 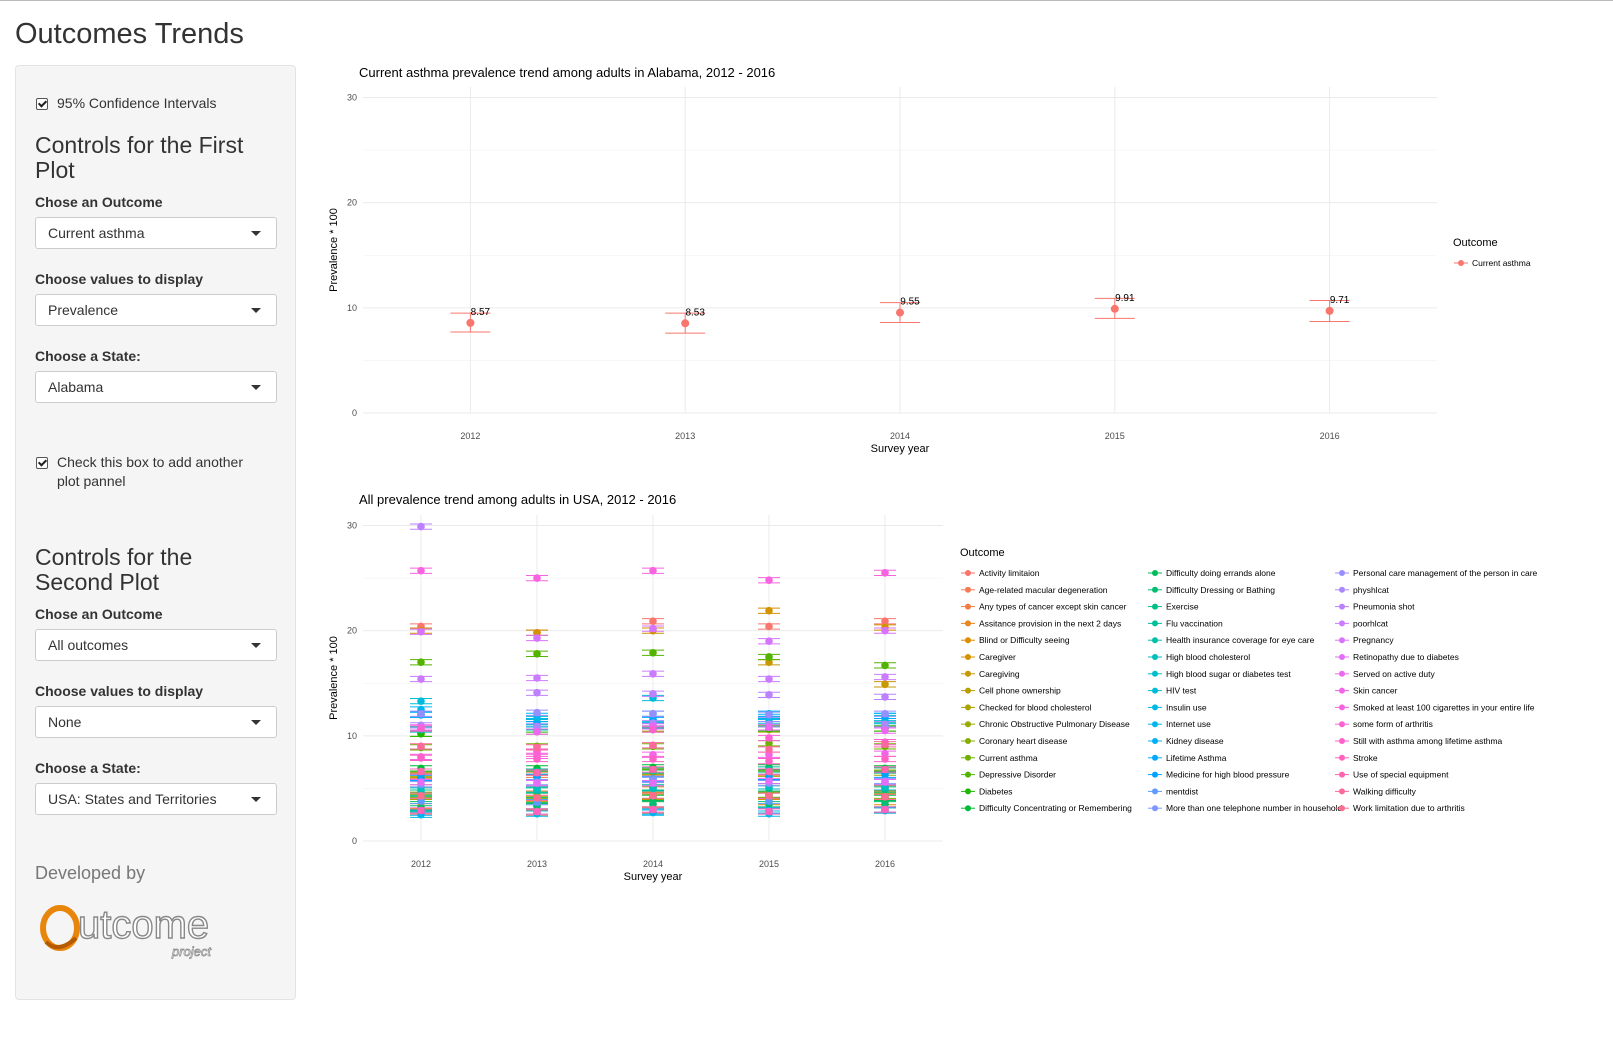 What do you see at coordinates (900, 436) in the screenshot?
I see `x-tick-label: 2014` at bounding box center [900, 436].